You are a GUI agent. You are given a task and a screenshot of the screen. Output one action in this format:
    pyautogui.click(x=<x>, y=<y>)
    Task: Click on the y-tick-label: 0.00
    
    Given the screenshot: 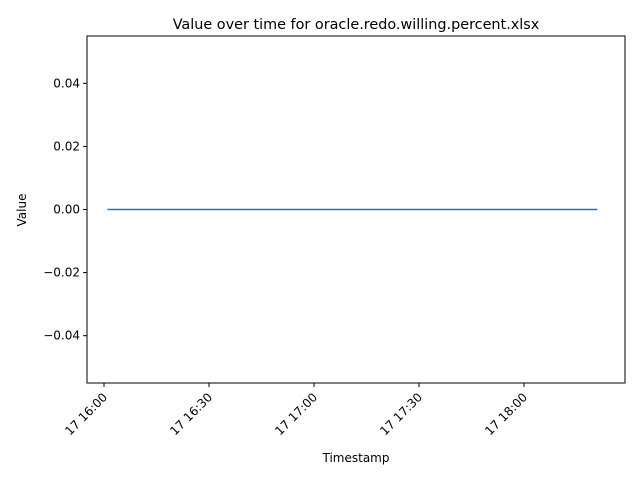 What is the action you would take?
    pyautogui.click(x=66, y=210)
    